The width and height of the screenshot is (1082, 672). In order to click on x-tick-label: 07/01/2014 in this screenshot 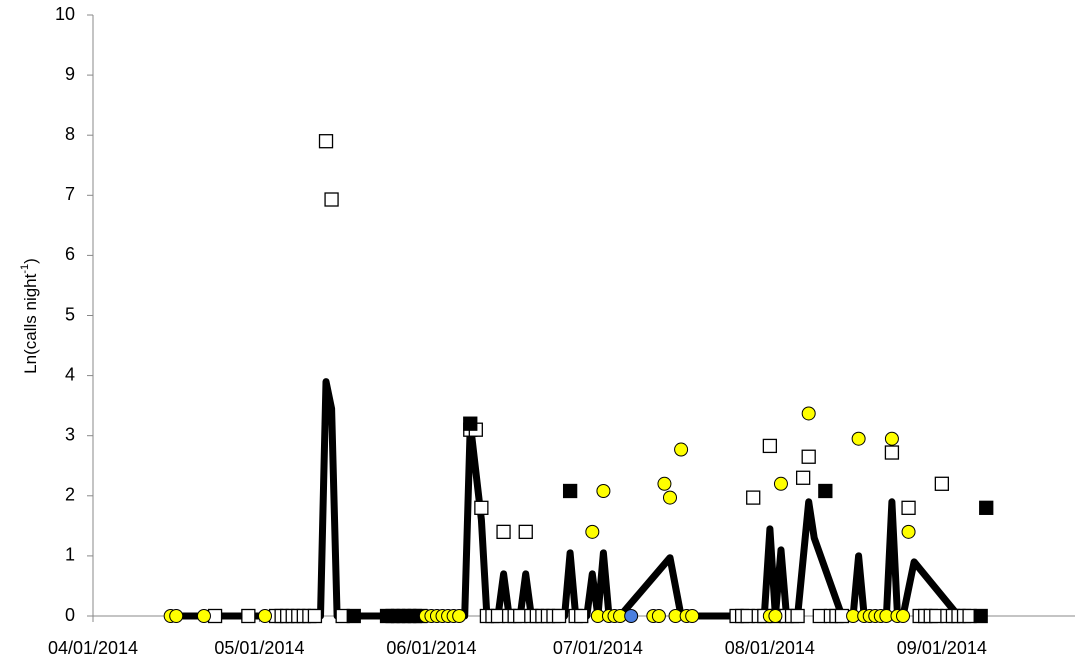, I will do `click(598, 648)`.